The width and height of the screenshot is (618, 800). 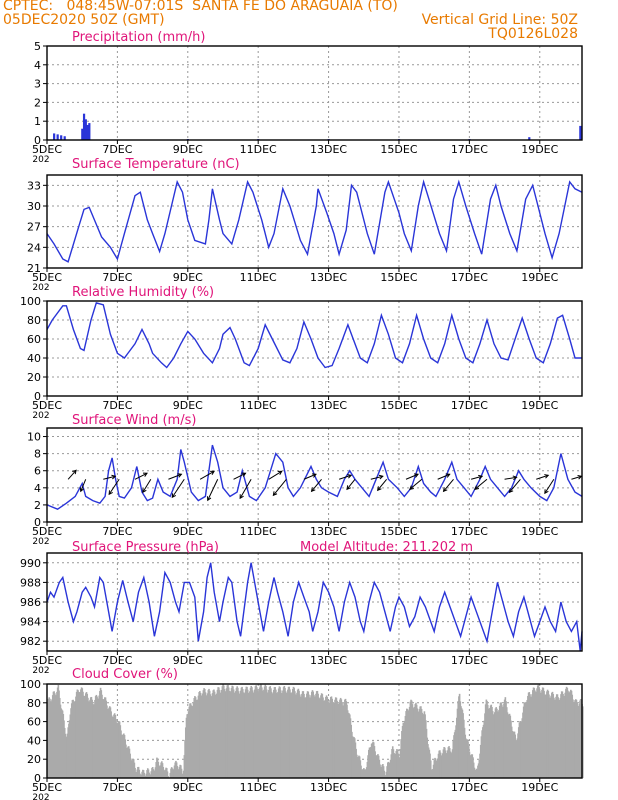 What do you see at coordinates (30, 563) in the screenshot?
I see `y-tick-label: 990` at bounding box center [30, 563].